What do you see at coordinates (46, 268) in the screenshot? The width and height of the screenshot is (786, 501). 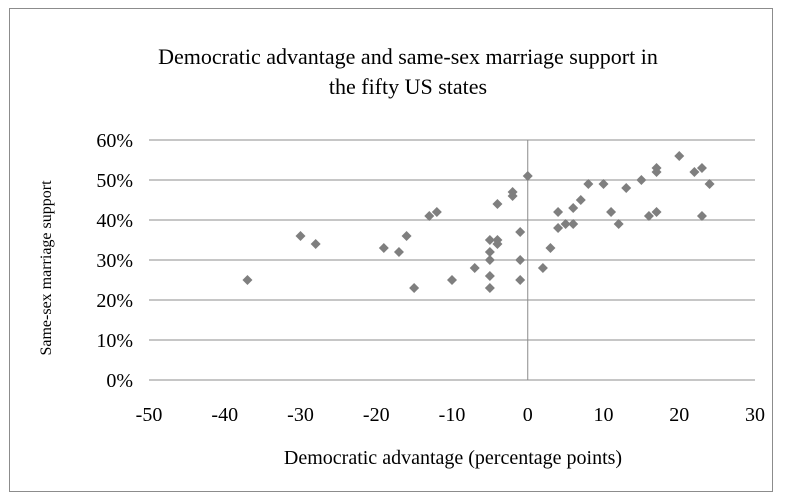 I see `y-axis-label: Same-sex marriage support` at bounding box center [46, 268].